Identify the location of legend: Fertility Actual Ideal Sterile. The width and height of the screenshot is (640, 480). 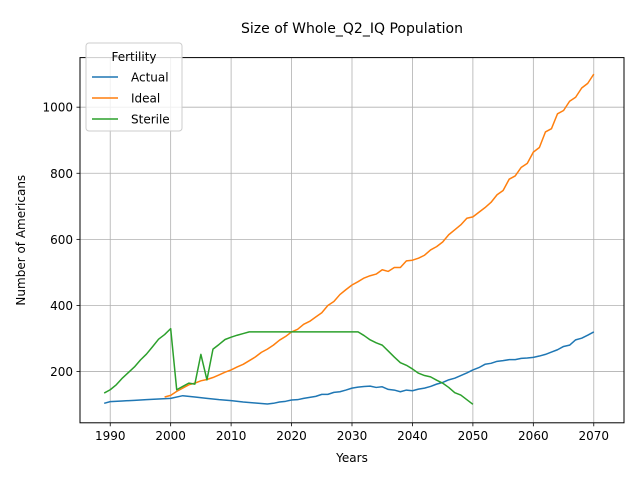
(134, 87).